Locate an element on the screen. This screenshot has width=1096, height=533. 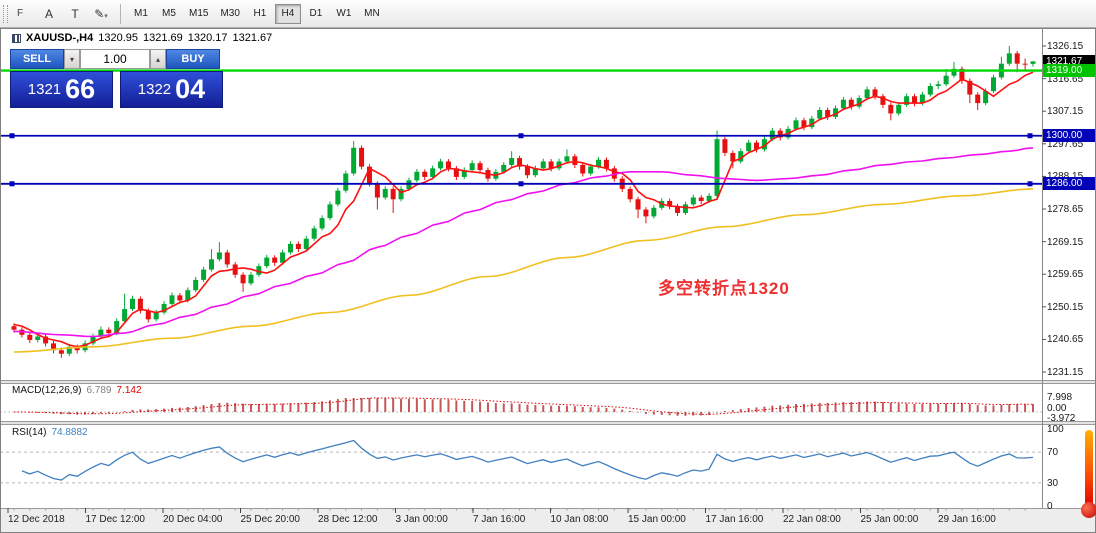
buy-price-display: 1322 04 is located at coordinates (171, 89).